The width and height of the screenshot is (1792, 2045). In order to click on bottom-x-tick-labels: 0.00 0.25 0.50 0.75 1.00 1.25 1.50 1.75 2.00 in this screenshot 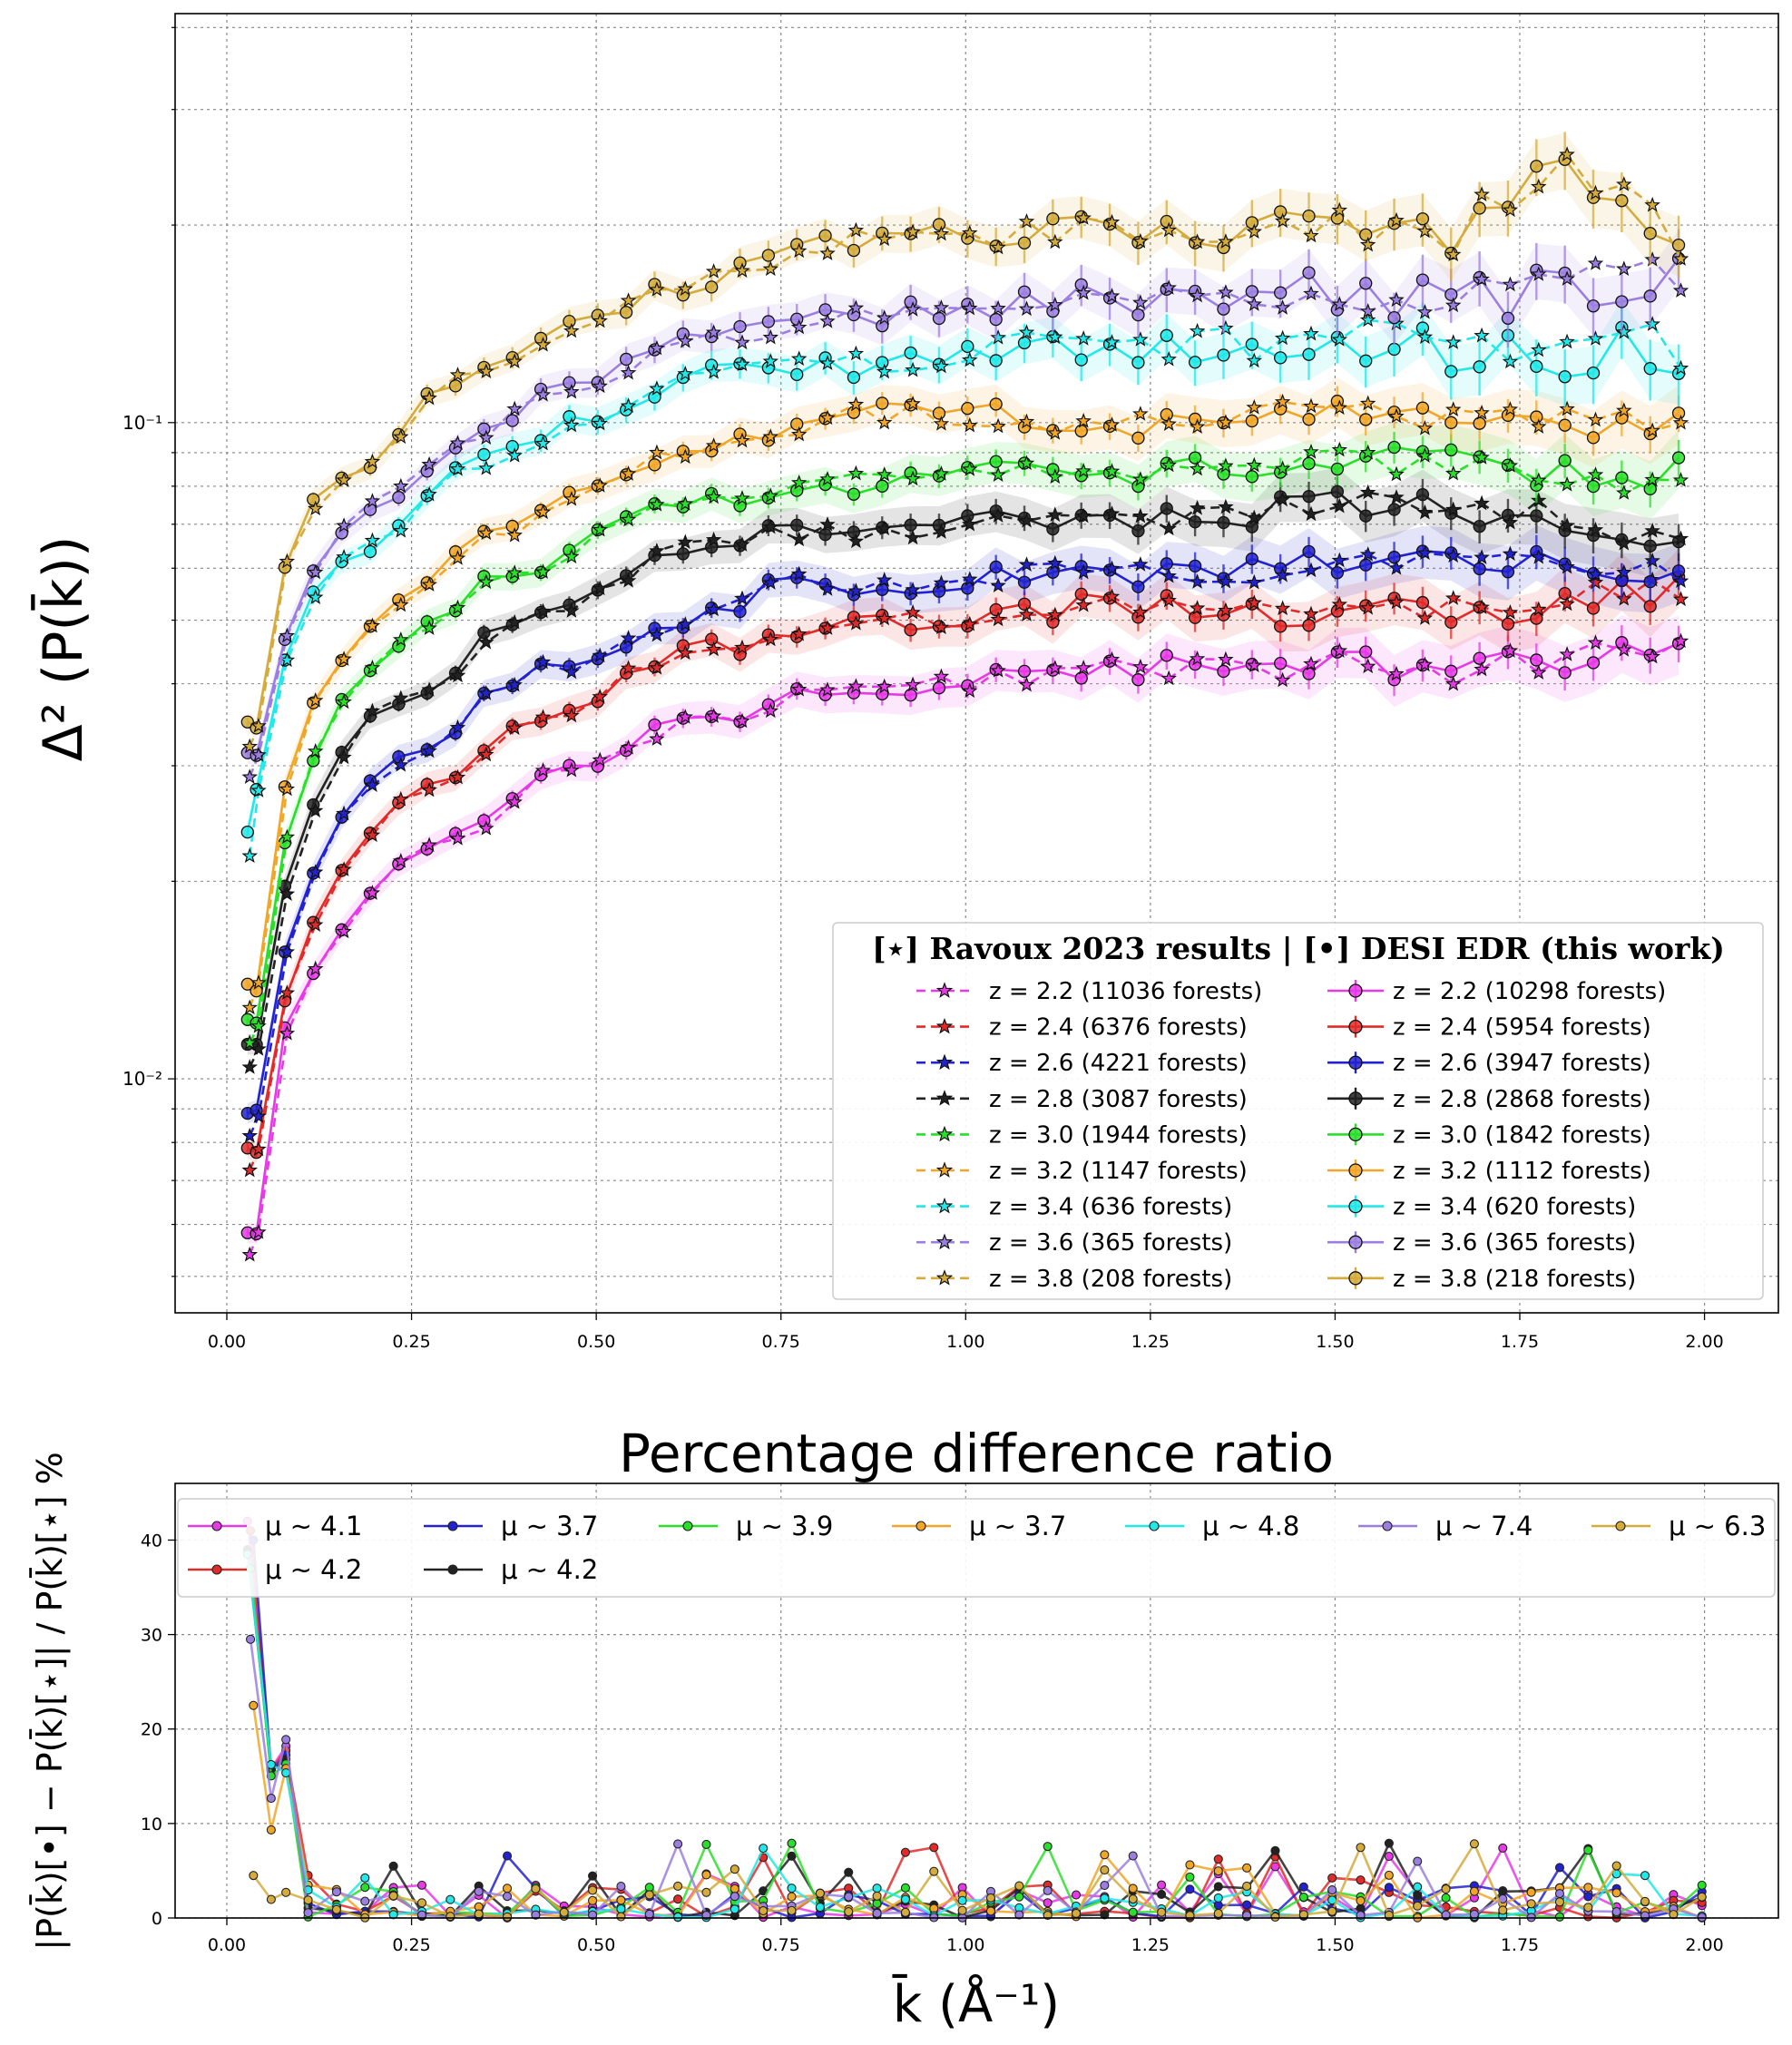, I will do `click(966, 1945)`.